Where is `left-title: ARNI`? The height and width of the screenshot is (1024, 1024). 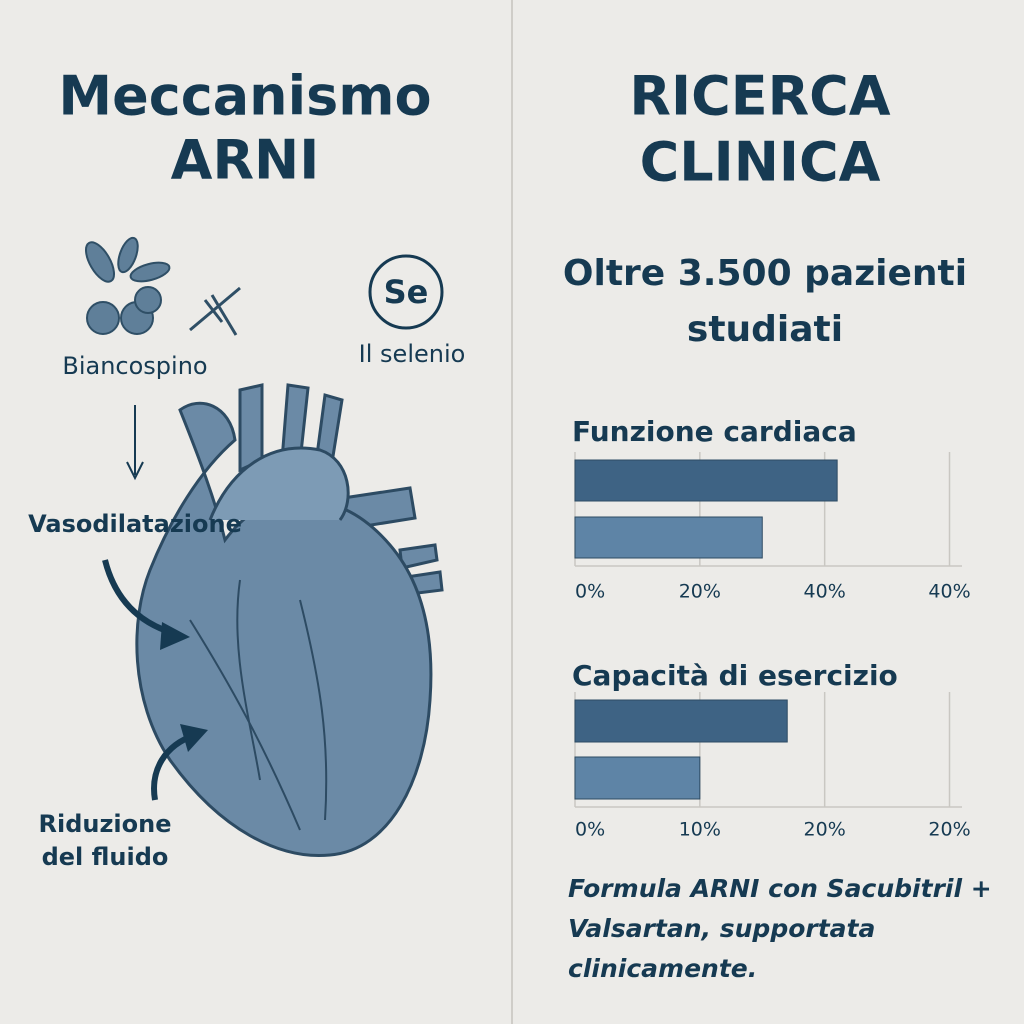
left-title: ARNI is located at coordinates (245, 160).